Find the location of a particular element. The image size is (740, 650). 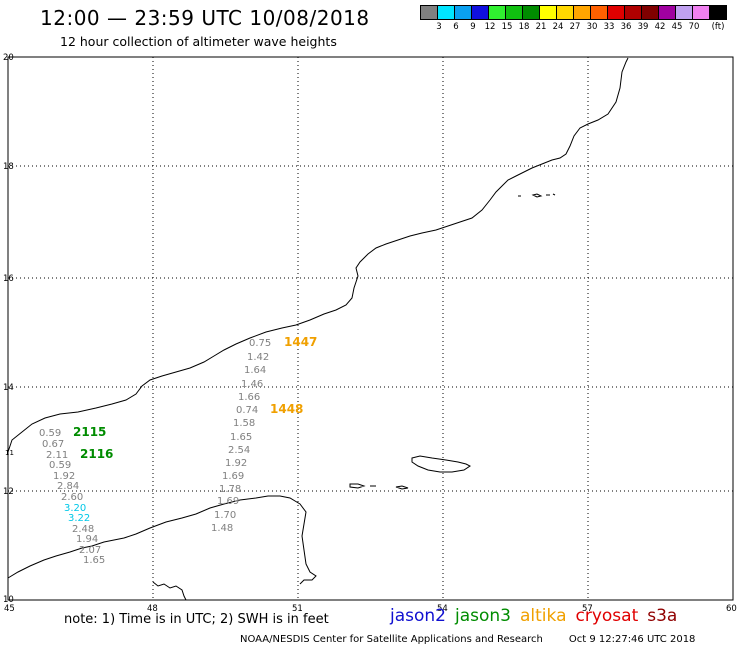

pass-number-label: 1448 is located at coordinates (286, 409).